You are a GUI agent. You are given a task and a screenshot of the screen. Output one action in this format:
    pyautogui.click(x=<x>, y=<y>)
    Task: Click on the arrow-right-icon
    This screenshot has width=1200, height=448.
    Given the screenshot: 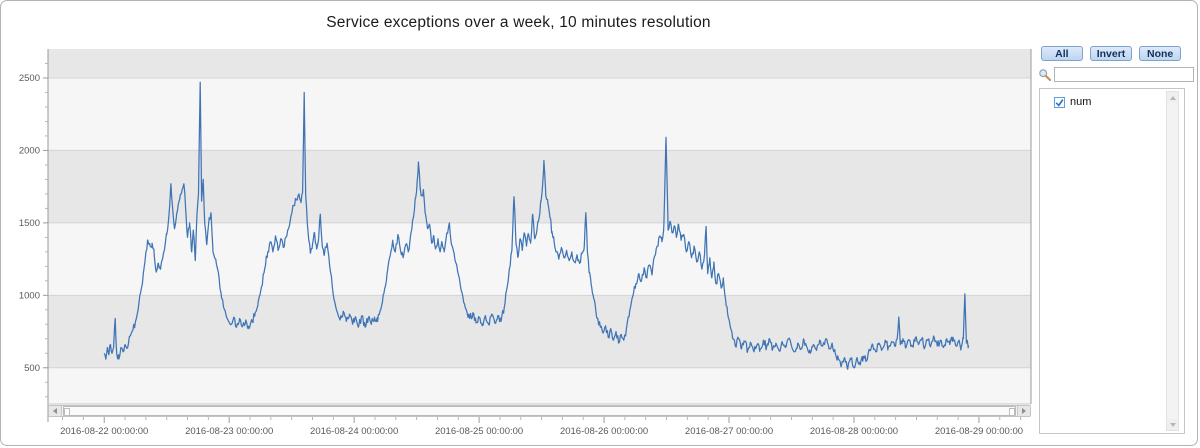 What is the action you would take?
    pyautogui.click(x=1024, y=411)
    